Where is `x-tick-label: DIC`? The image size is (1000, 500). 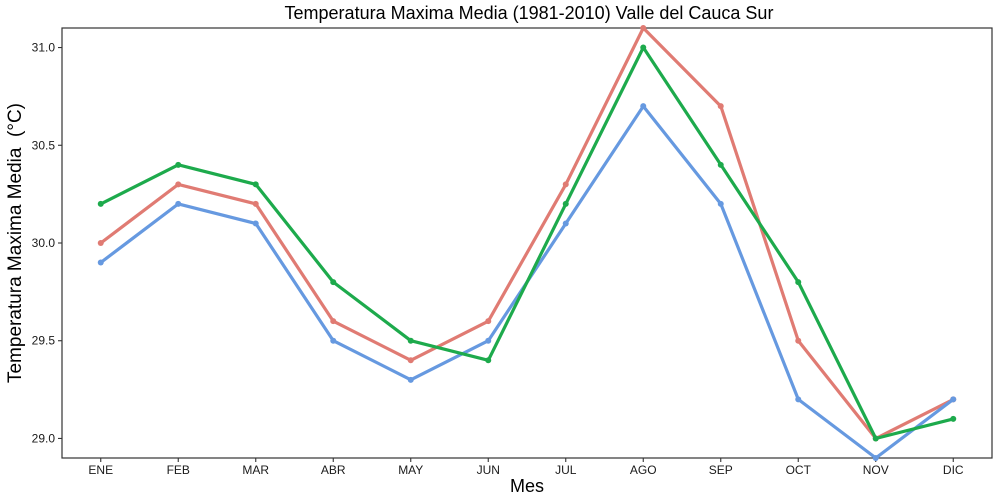
x-tick-label: DIC is located at coordinates (953, 470).